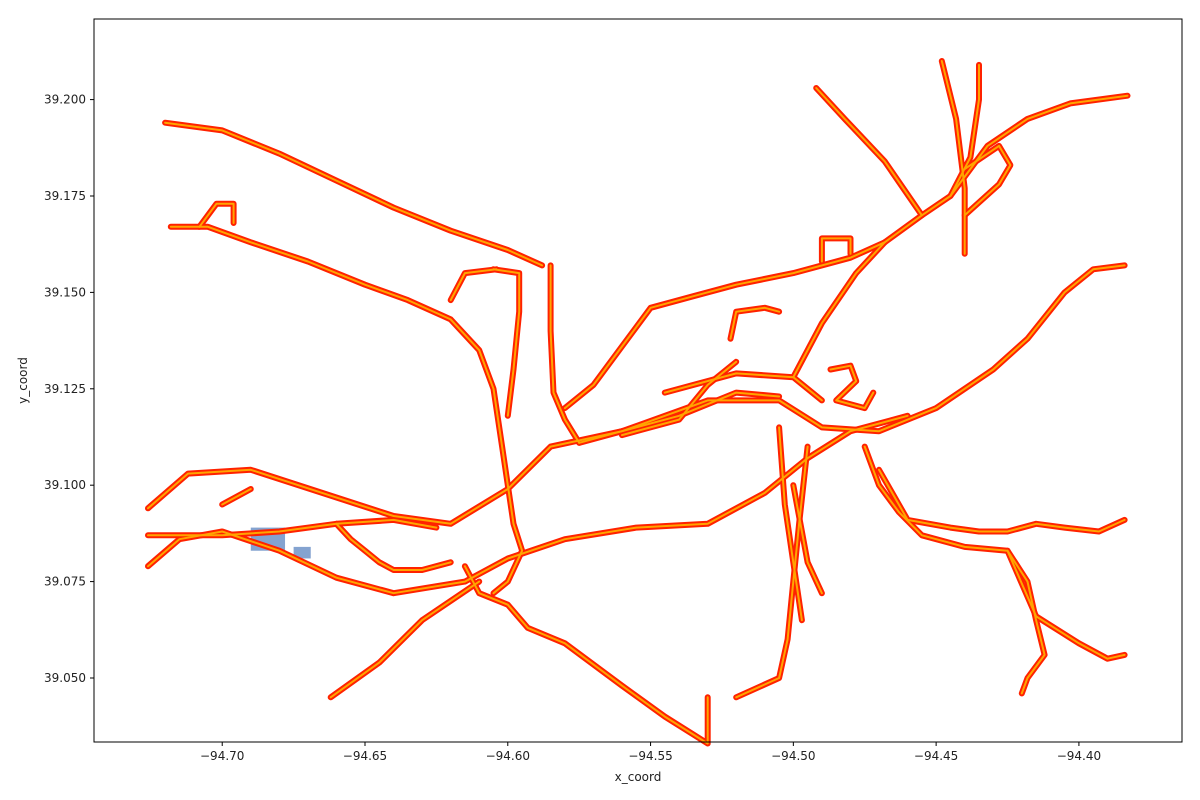  What do you see at coordinates (65, 678) in the screenshot?
I see `y-tick-label: 39.050` at bounding box center [65, 678].